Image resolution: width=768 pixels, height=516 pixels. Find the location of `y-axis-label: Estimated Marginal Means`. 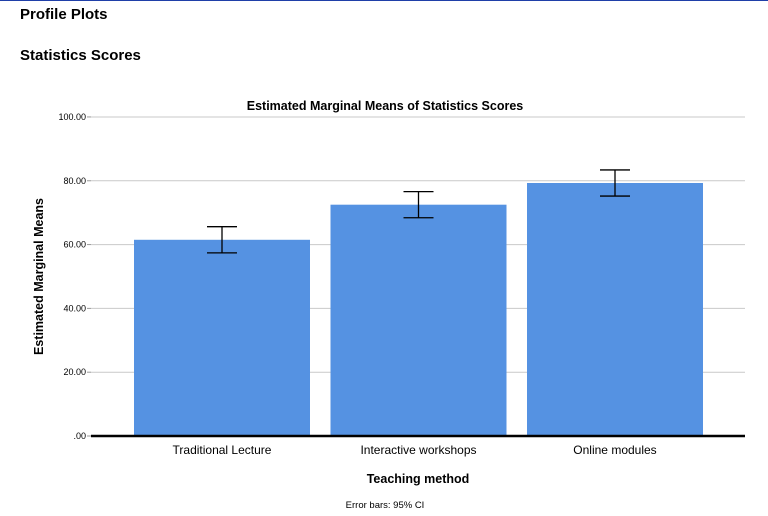

y-axis-label: Estimated Marginal Means is located at coordinates (39, 276).